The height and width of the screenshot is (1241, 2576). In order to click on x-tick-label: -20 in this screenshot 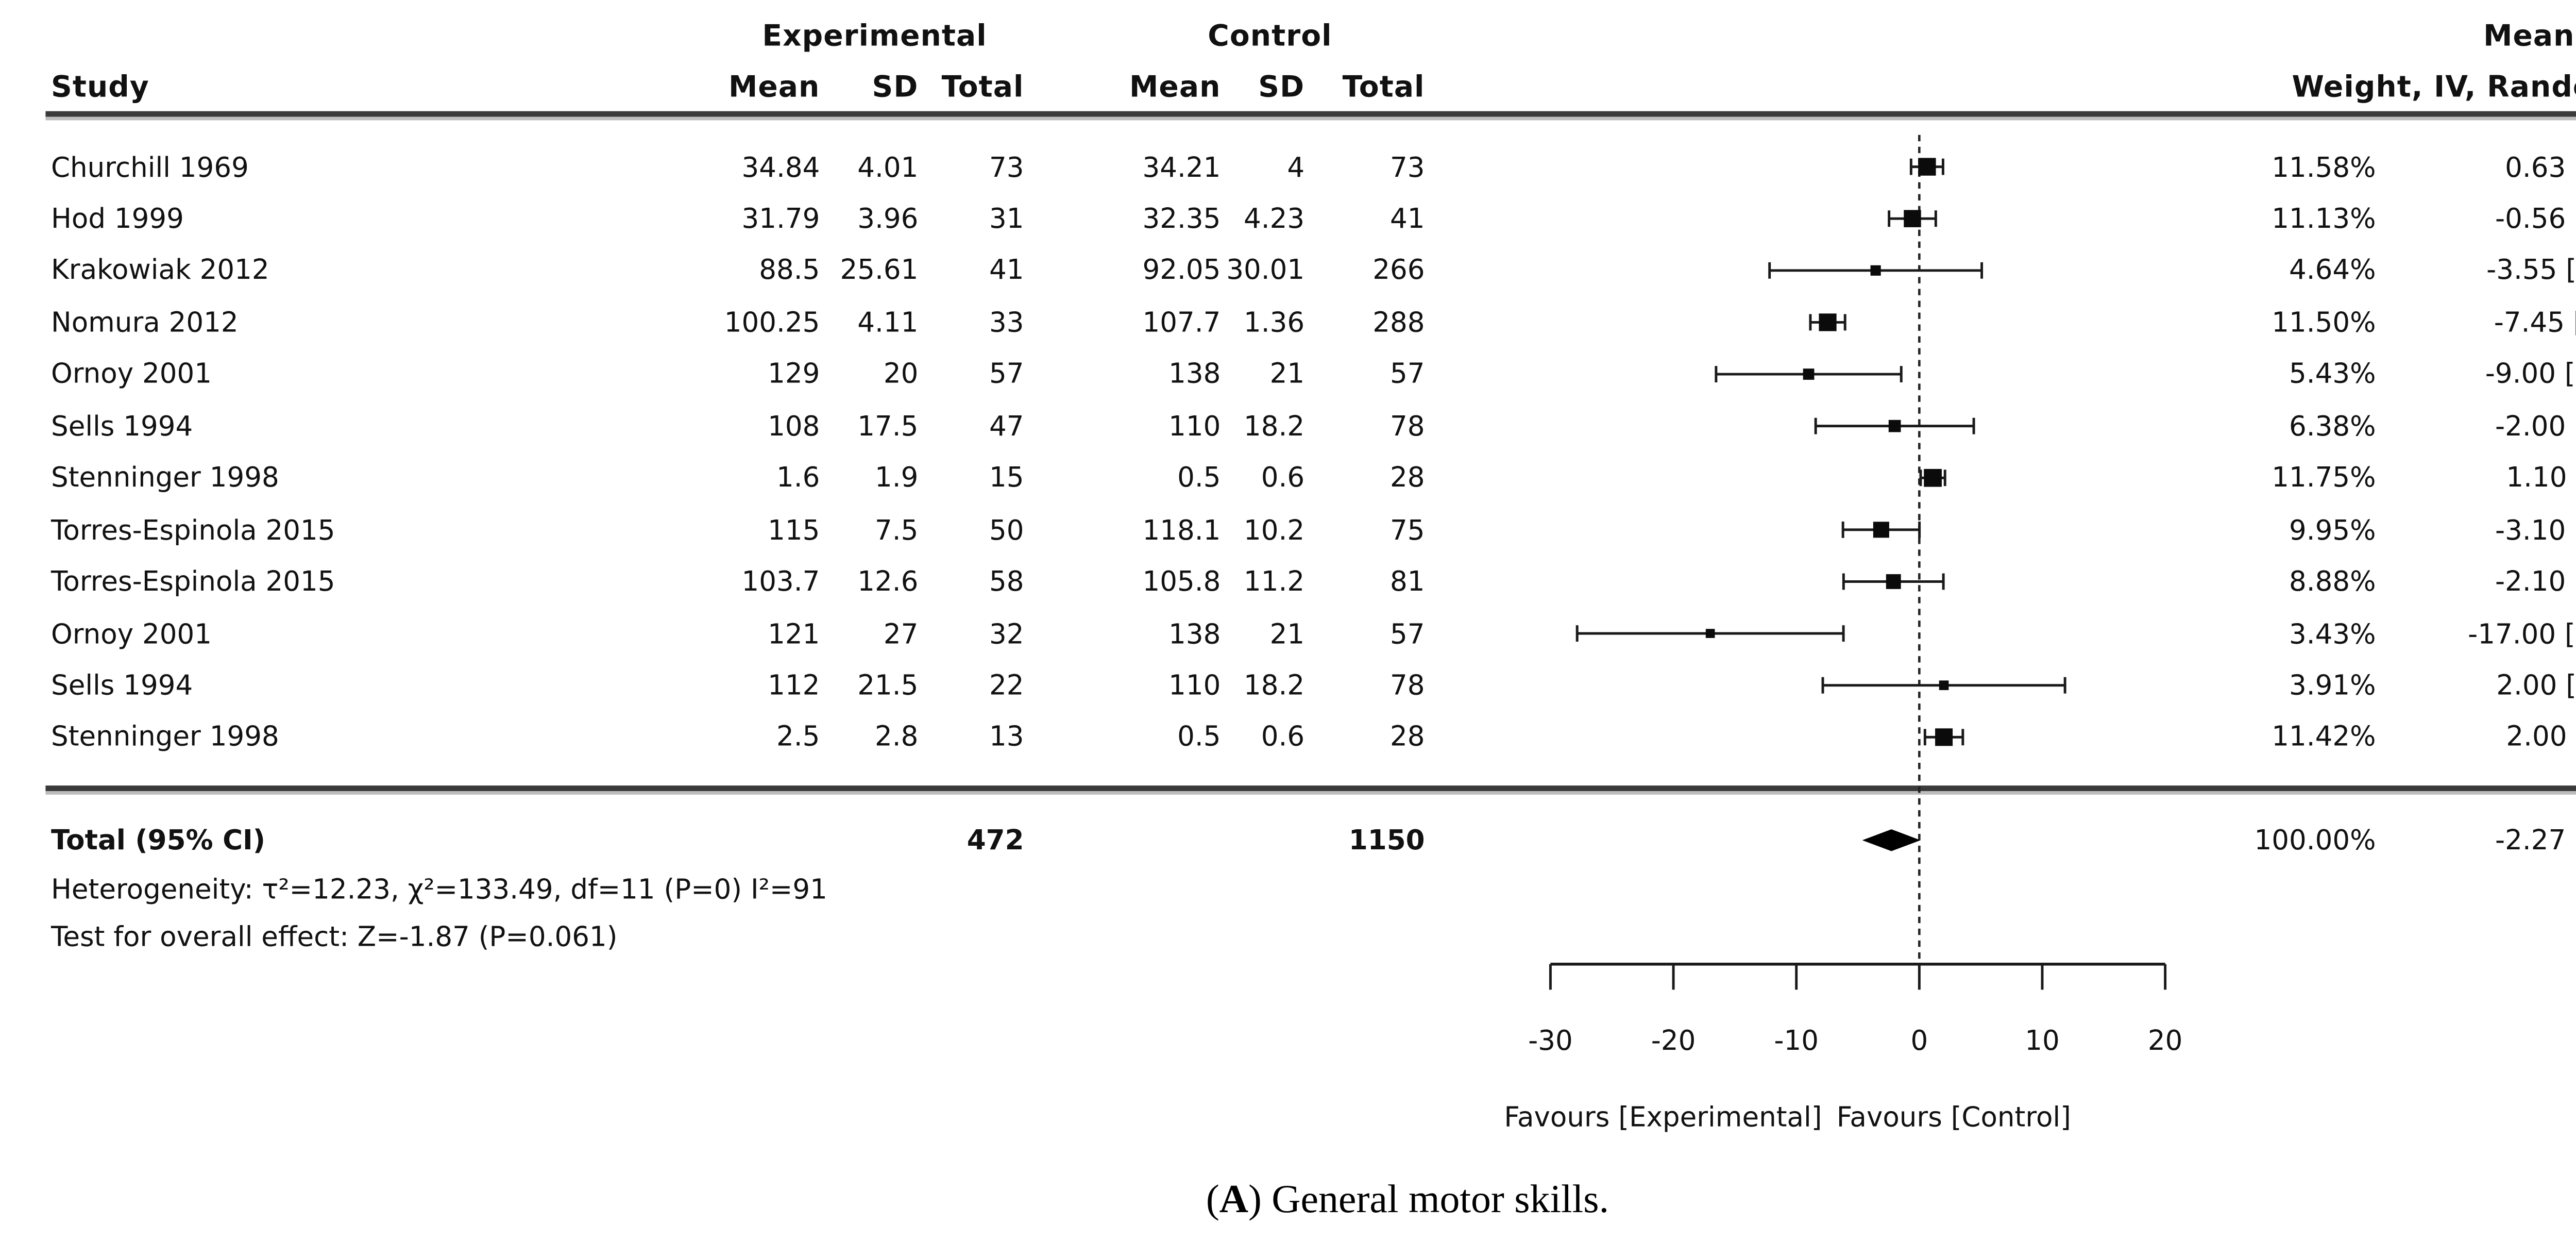, I will do `click(1673, 1040)`.